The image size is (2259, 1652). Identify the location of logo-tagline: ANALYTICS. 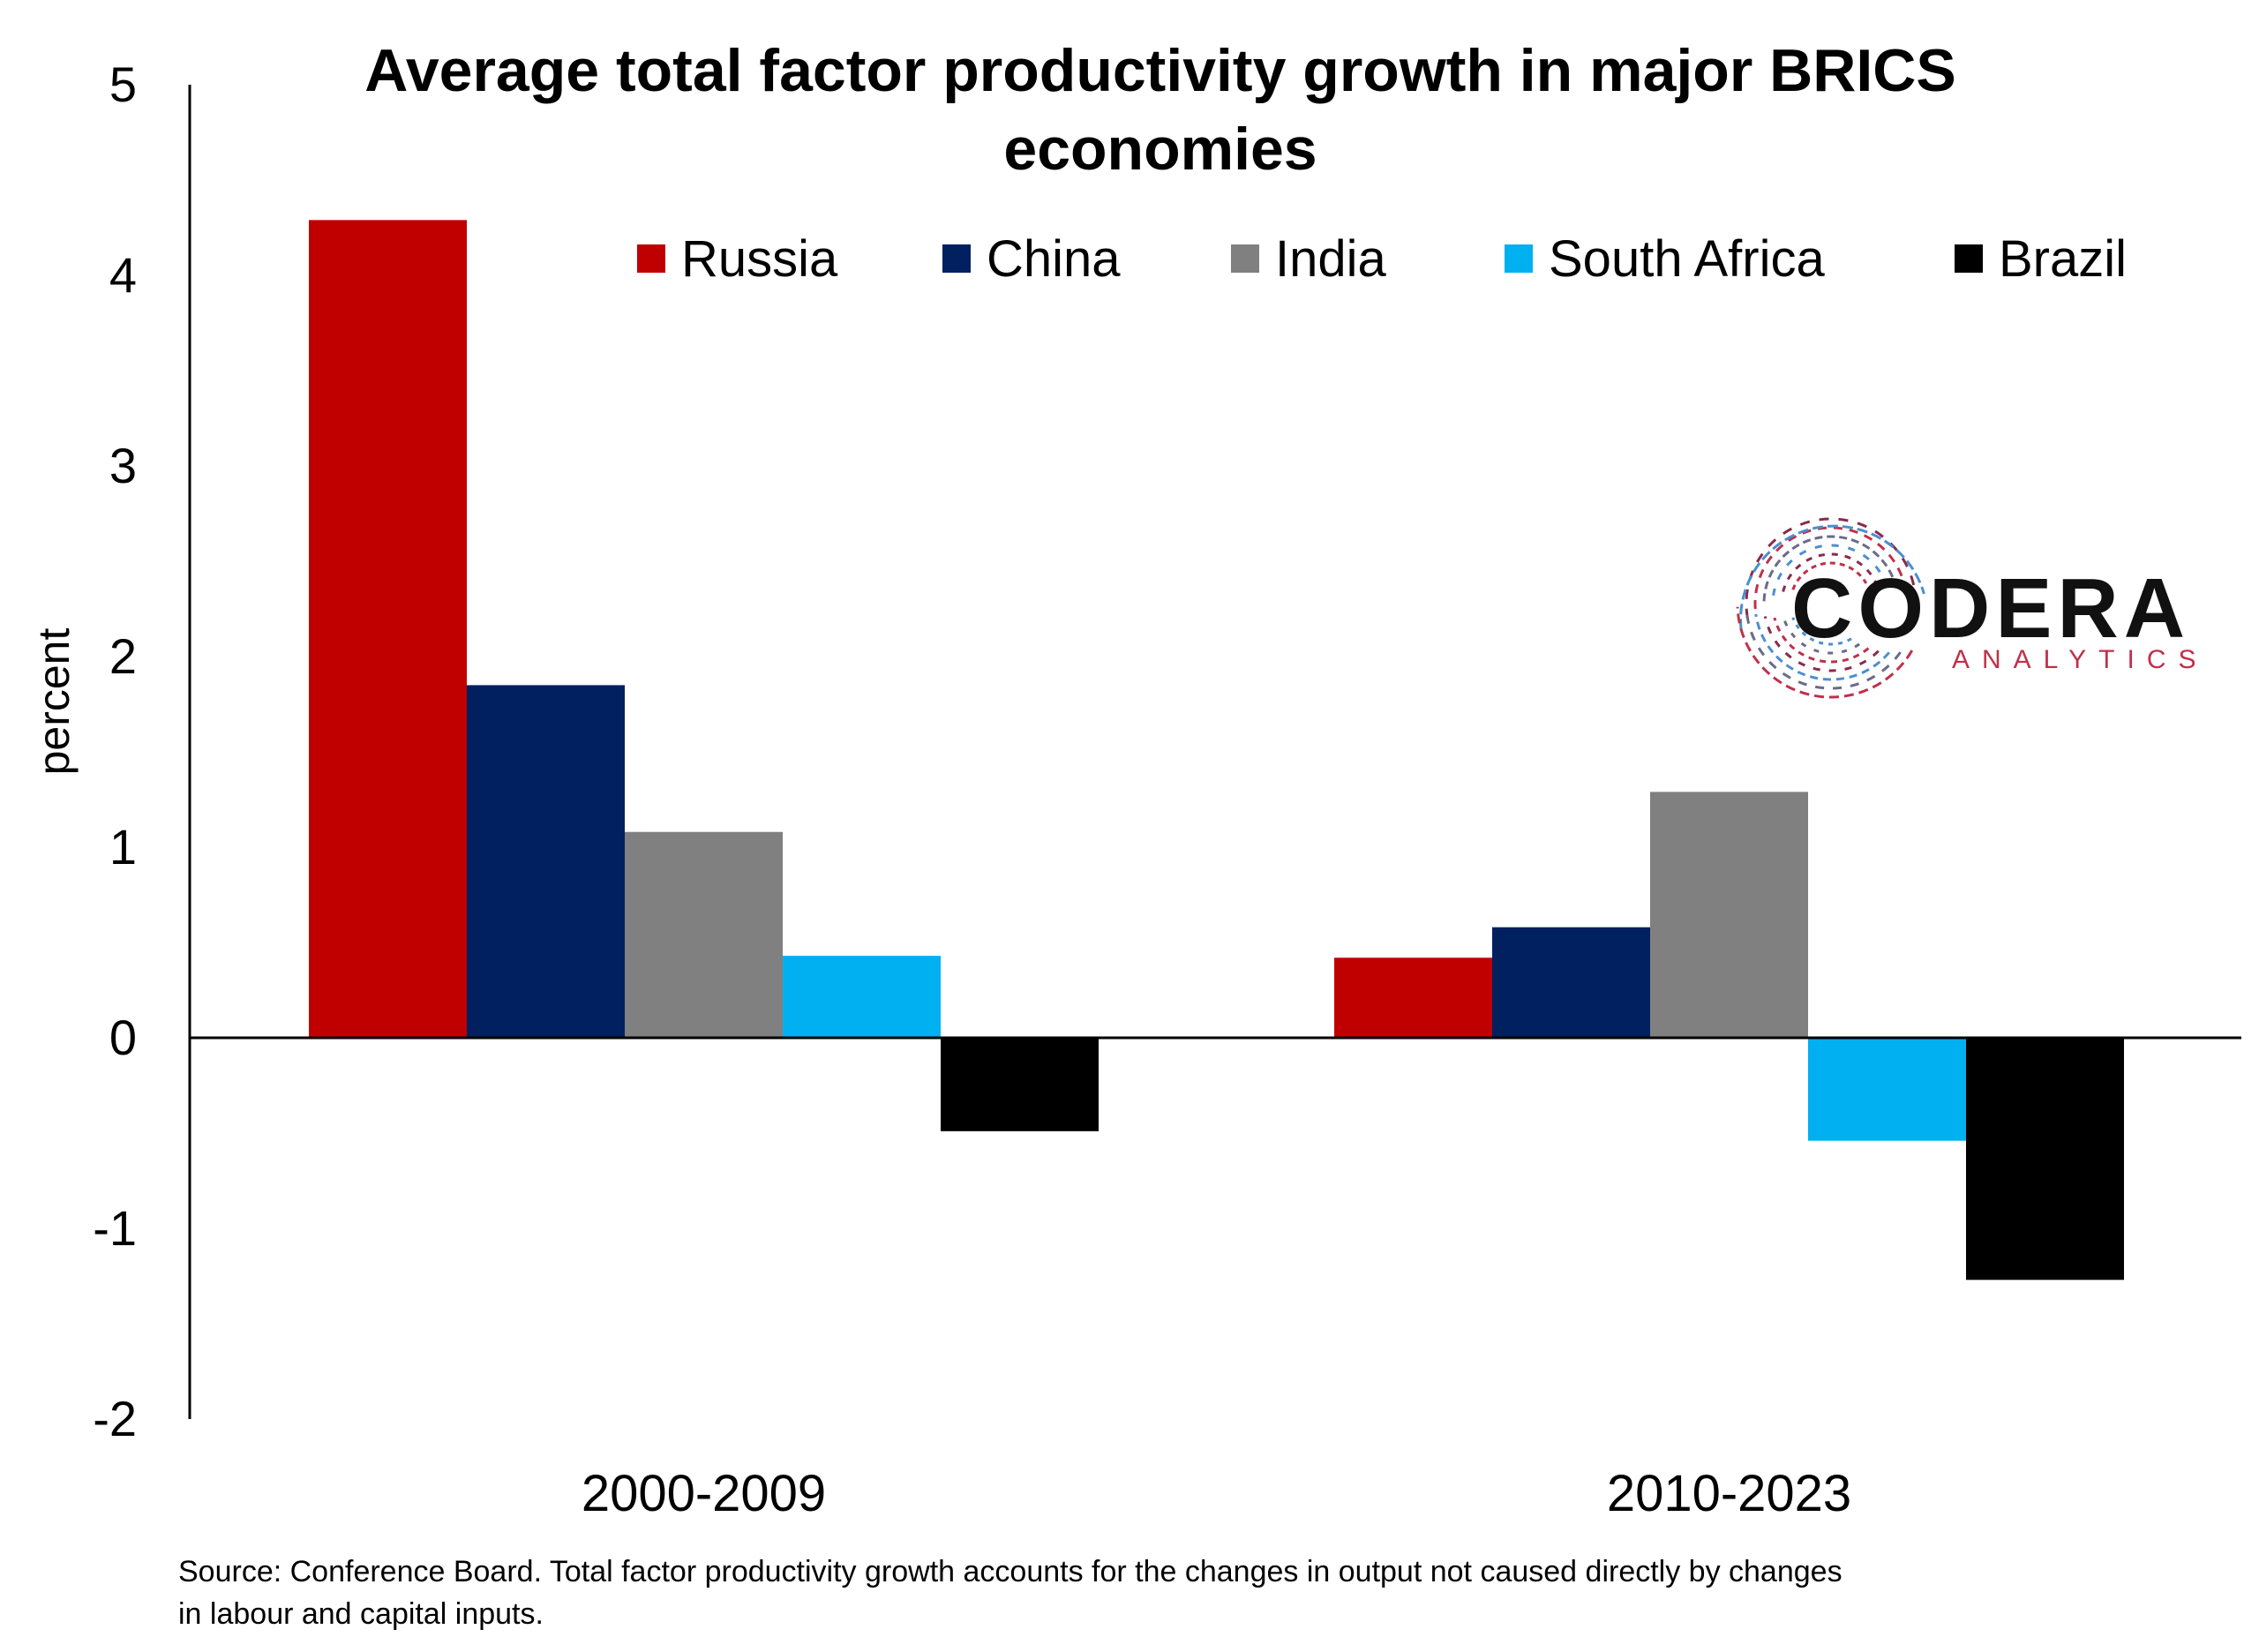
(2080, 659).